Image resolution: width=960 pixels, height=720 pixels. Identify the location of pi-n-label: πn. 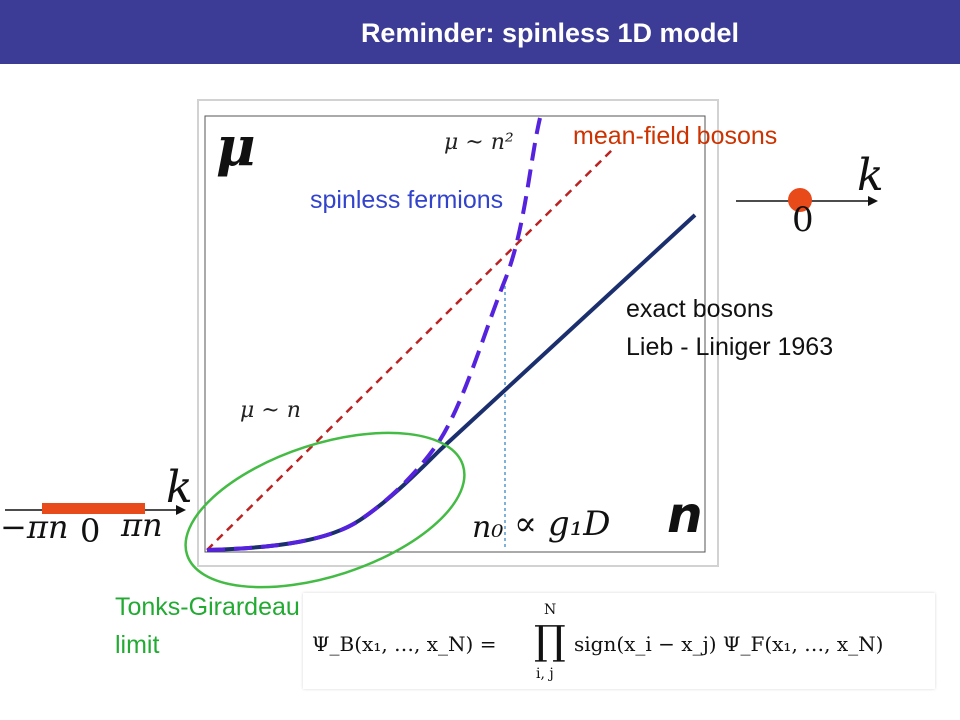
(142, 525).